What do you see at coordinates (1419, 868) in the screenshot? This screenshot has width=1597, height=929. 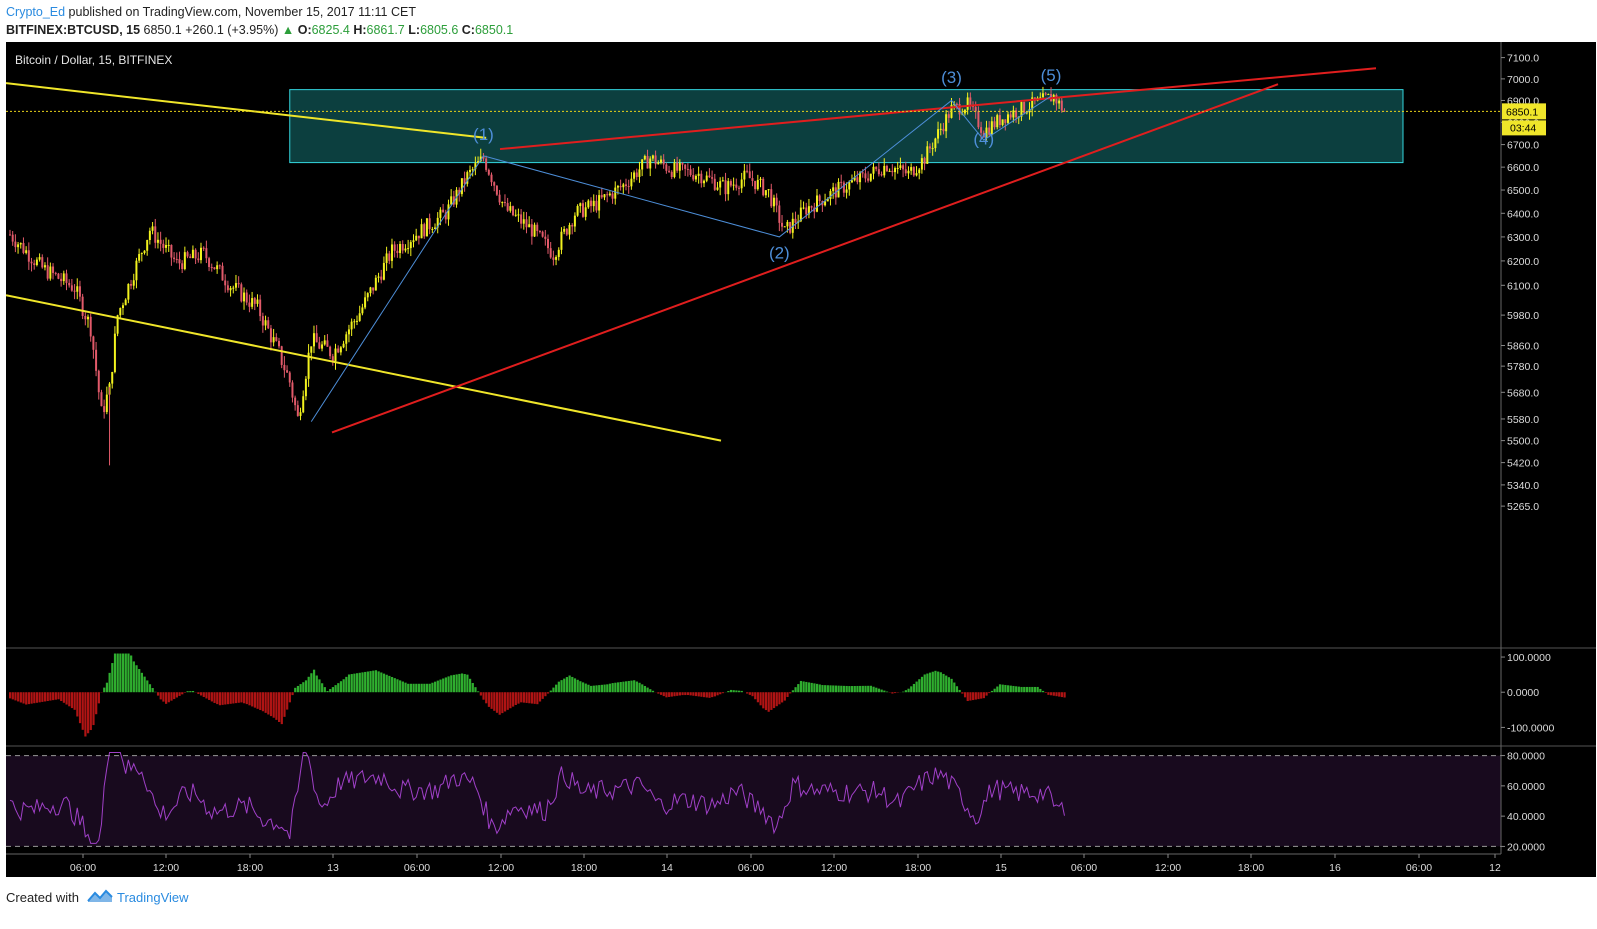 I see `time-tick-label: 06:00` at bounding box center [1419, 868].